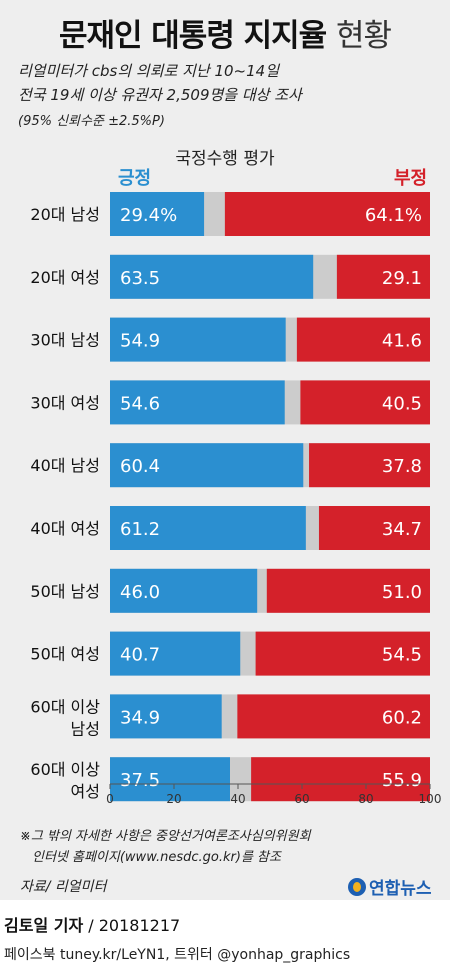 The height and width of the screenshot is (969, 450). I want to click on chart-title: 문재인 대통령 지지율 현황, so click(225, 32).